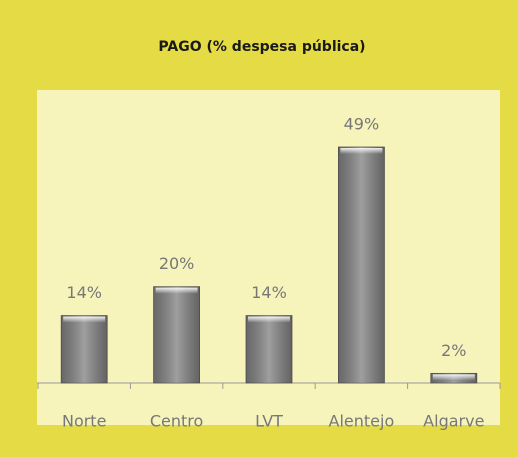 The width and height of the screenshot is (518, 457). Describe the element at coordinates (176, 421) in the screenshot. I see `x-tick-label: Centro` at that location.